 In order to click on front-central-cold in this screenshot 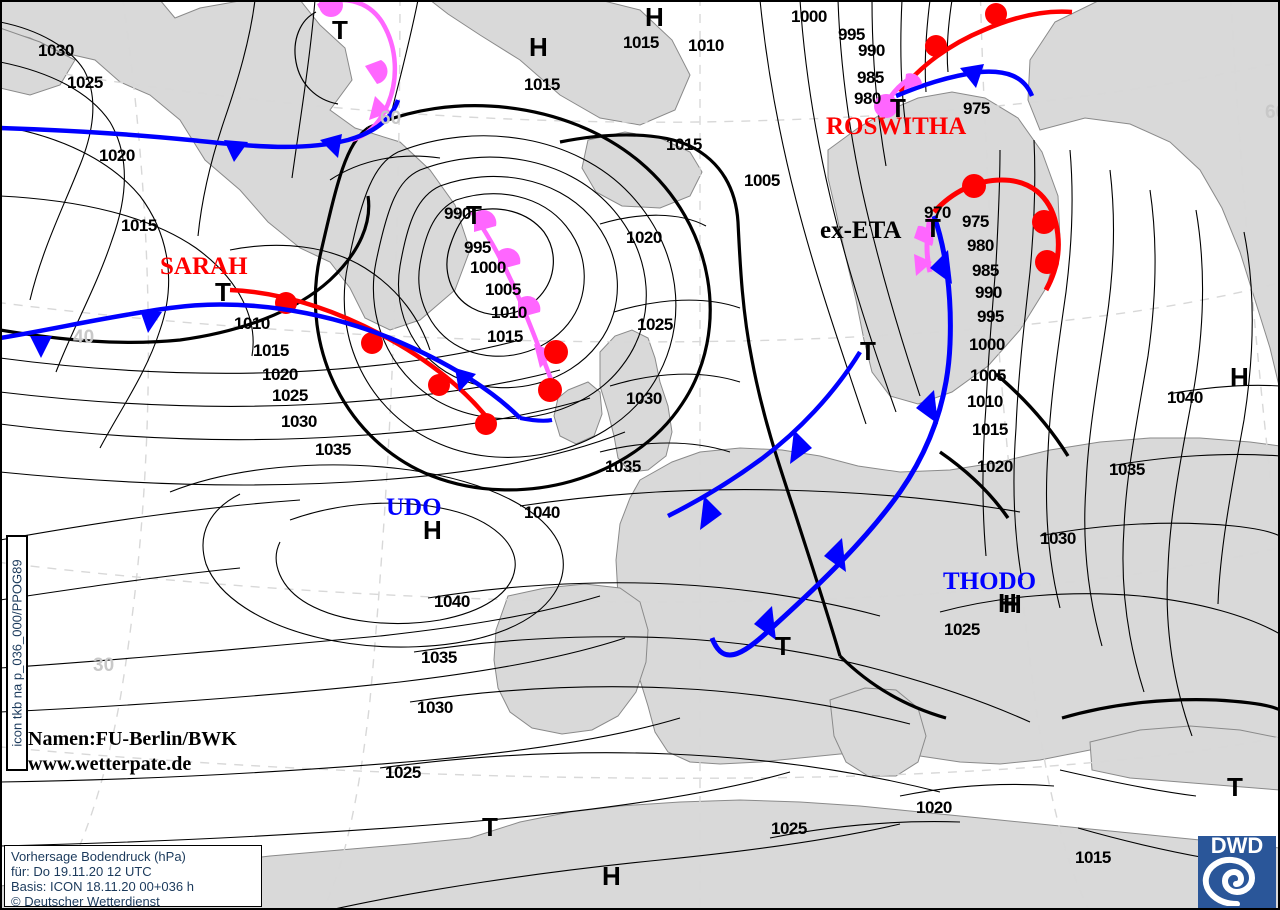, I will do `click(764, 440)`.